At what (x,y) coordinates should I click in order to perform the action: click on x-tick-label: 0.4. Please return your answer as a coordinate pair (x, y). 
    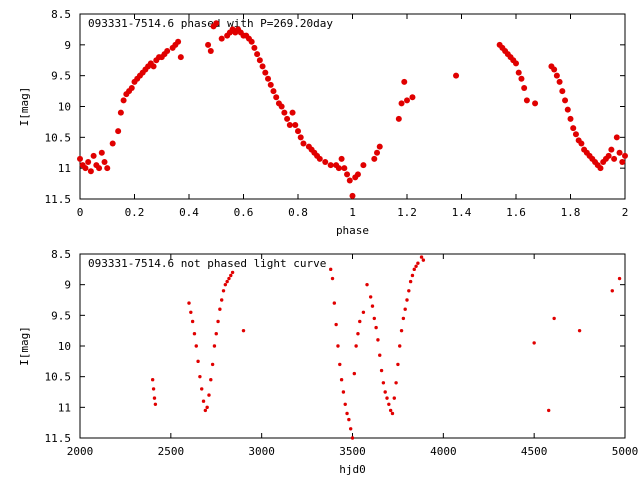
    Looking at the image, I should click on (189, 212).